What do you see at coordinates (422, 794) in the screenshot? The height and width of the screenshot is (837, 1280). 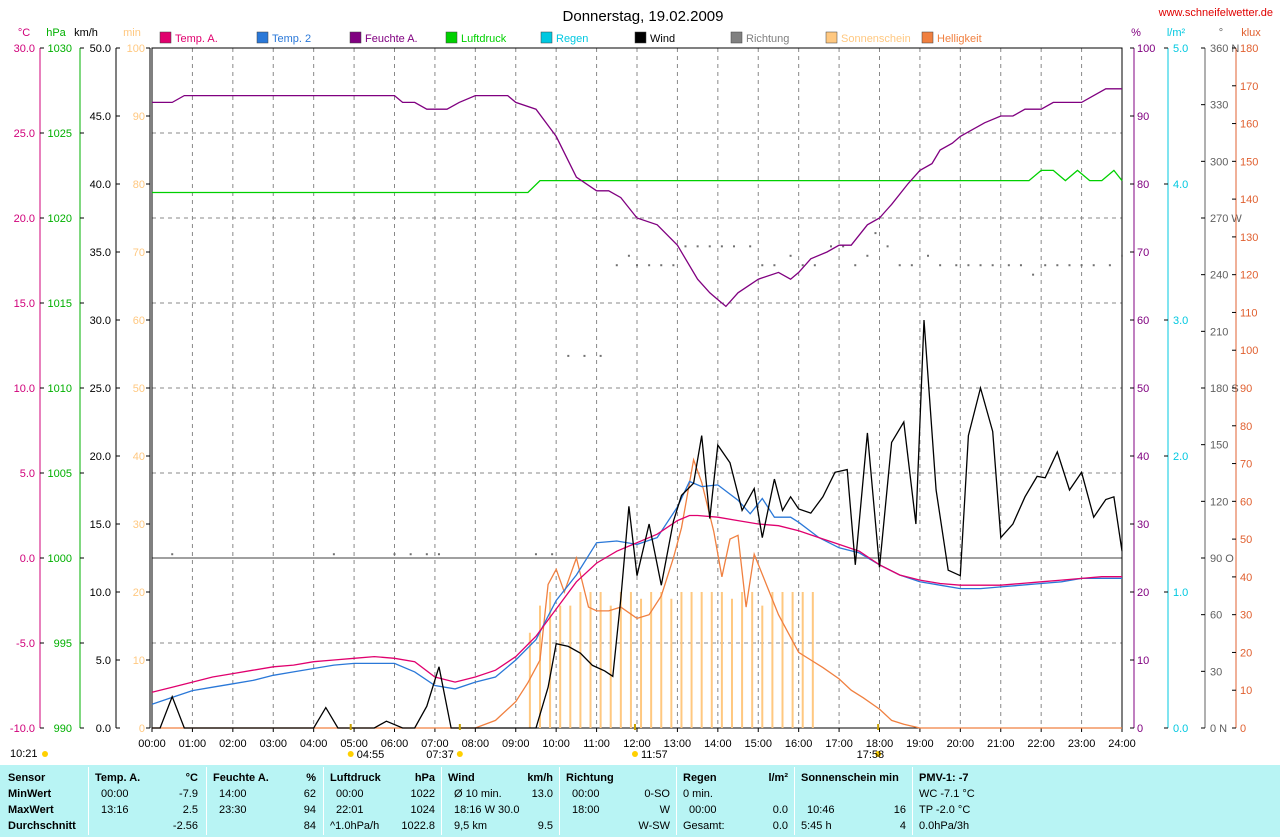 I see `stats-pressure-min-value: 1022` at bounding box center [422, 794].